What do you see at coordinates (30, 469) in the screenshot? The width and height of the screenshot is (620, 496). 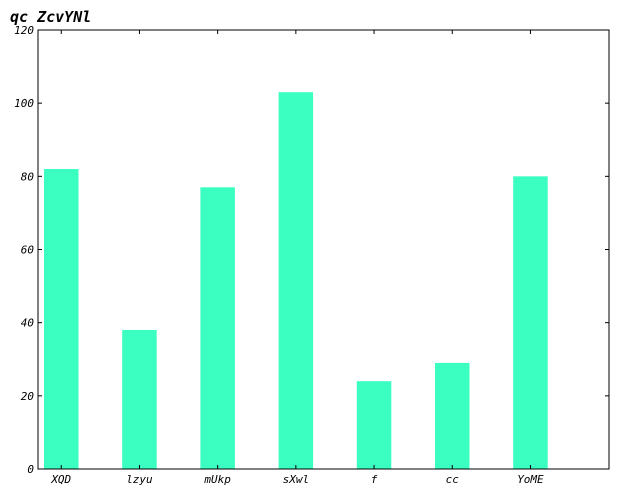 I see `y-tick-label: 0` at bounding box center [30, 469].